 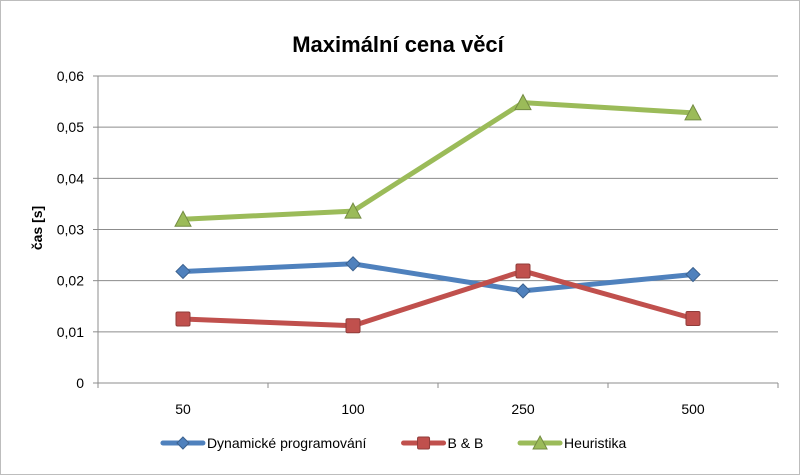 I want to click on y-tick-label: 0,05, so click(x=70, y=127).